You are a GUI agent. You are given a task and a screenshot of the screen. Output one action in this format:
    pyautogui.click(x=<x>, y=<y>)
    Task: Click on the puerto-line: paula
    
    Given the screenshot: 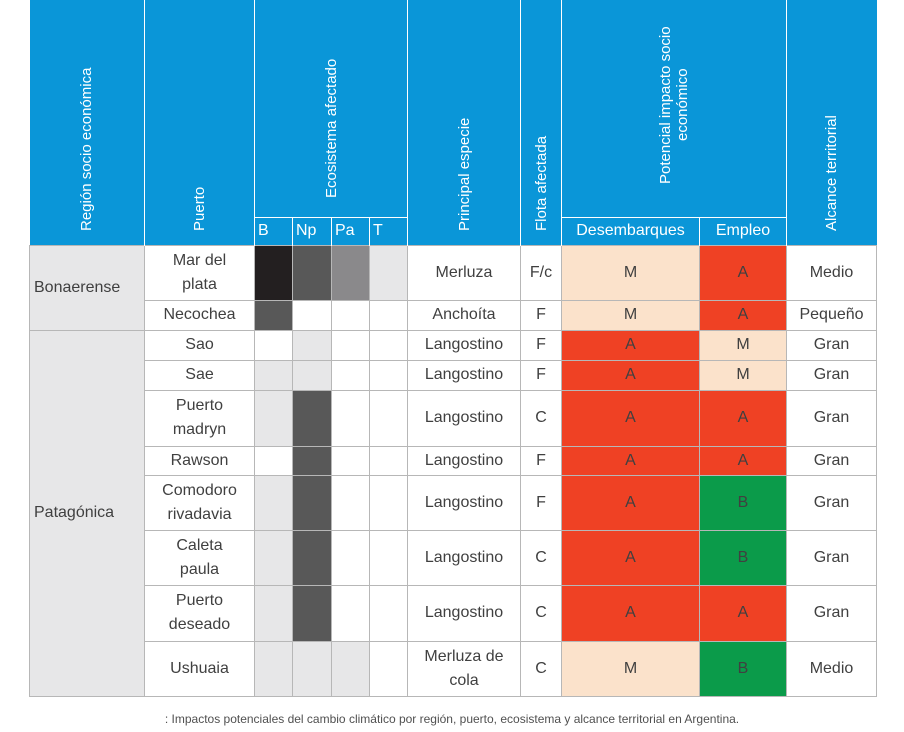 What is the action you would take?
    pyautogui.click(x=199, y=569)
    